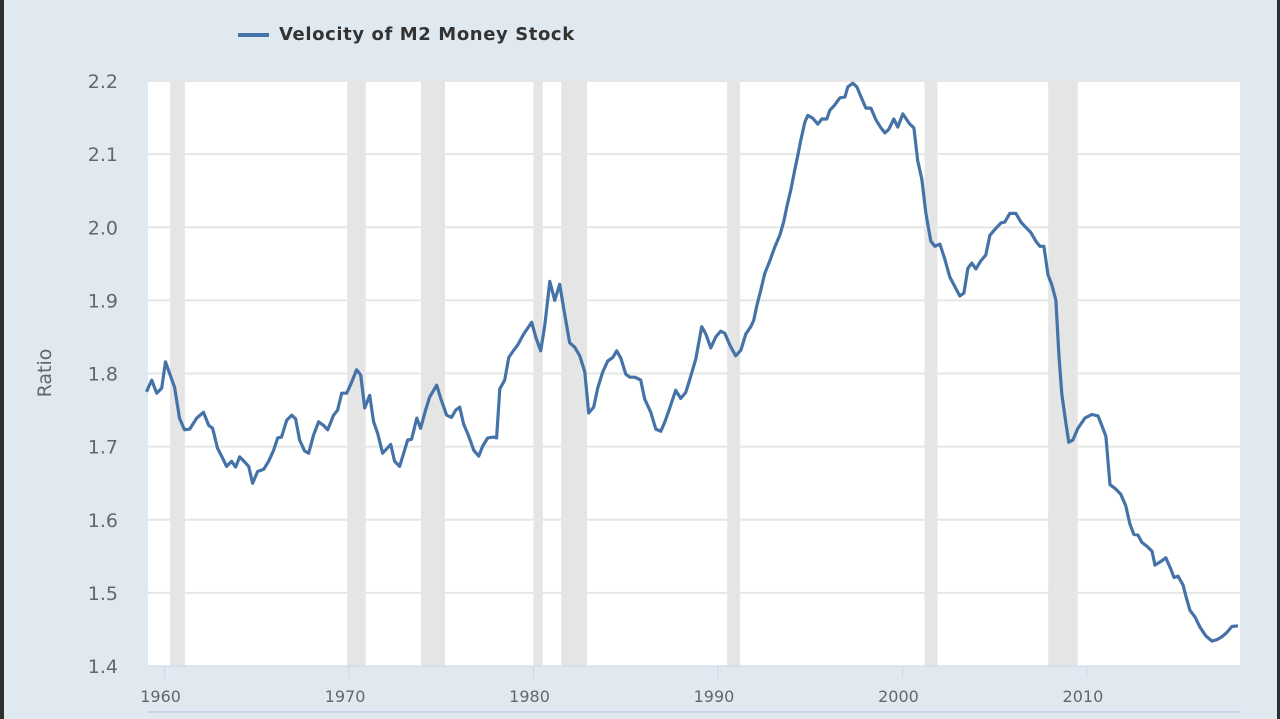 The image size is (1280, 719). I want to click on y-axis-ticks: 1.4 1.5 1.6 1.7 1.8 1.9 2.0 2.1 2.2, so click(103, 374).